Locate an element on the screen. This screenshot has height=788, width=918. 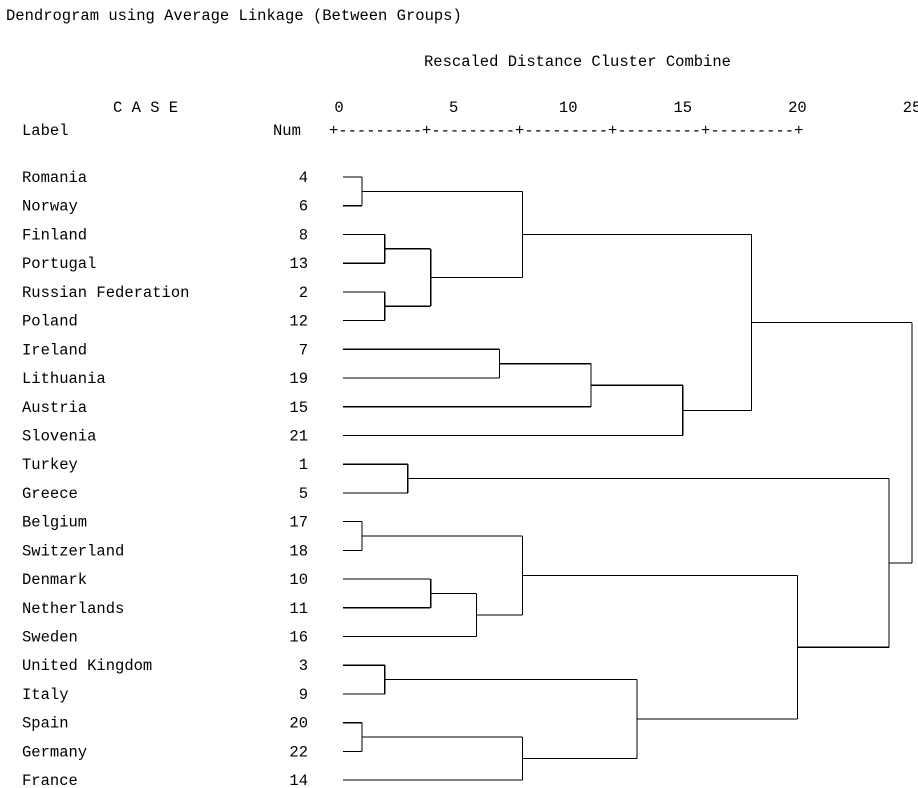
case-number: 16 is located at coordinates (298, 638).